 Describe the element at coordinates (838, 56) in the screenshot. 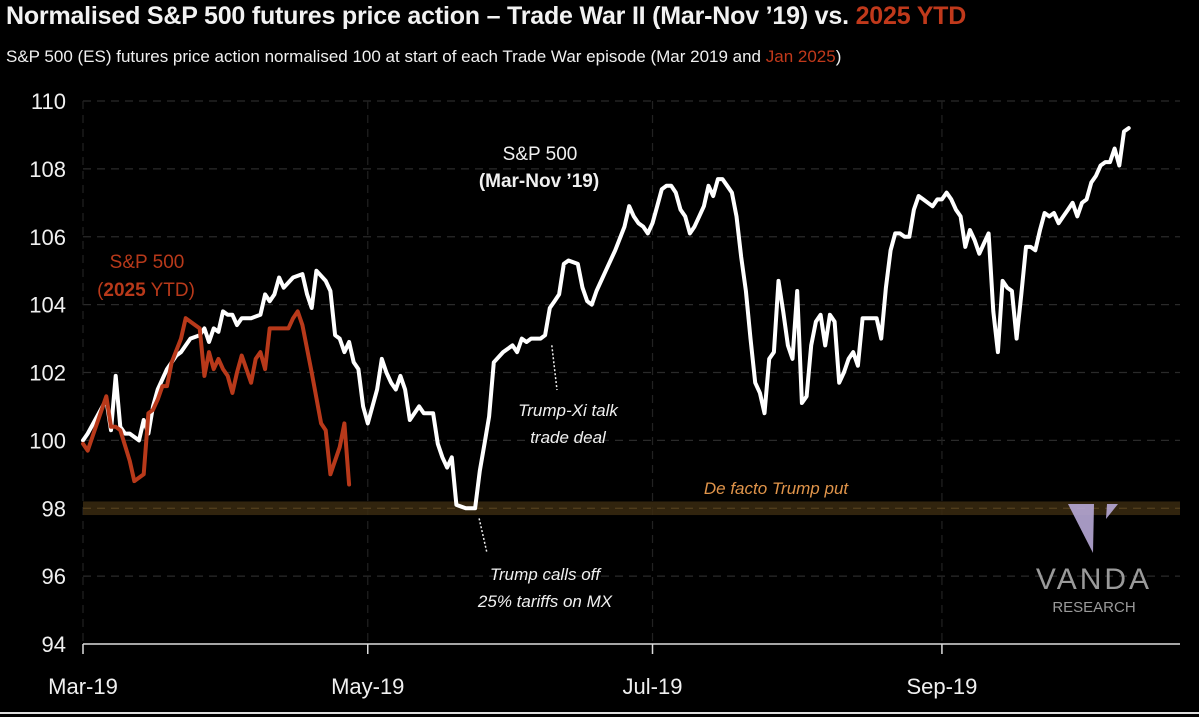

I see `subtitle-end: )` at that location.